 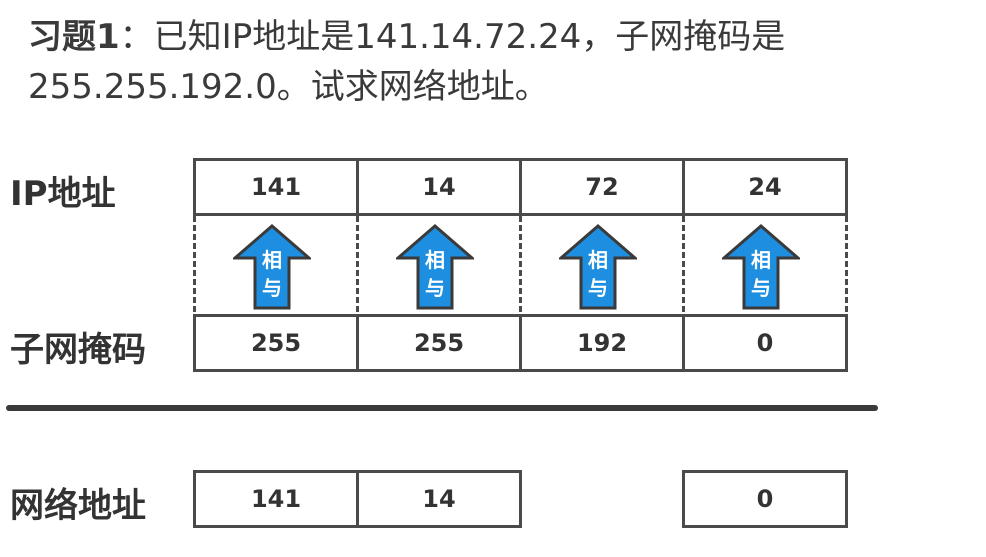 I want to click on result-divider, so click(x=442, y=408).